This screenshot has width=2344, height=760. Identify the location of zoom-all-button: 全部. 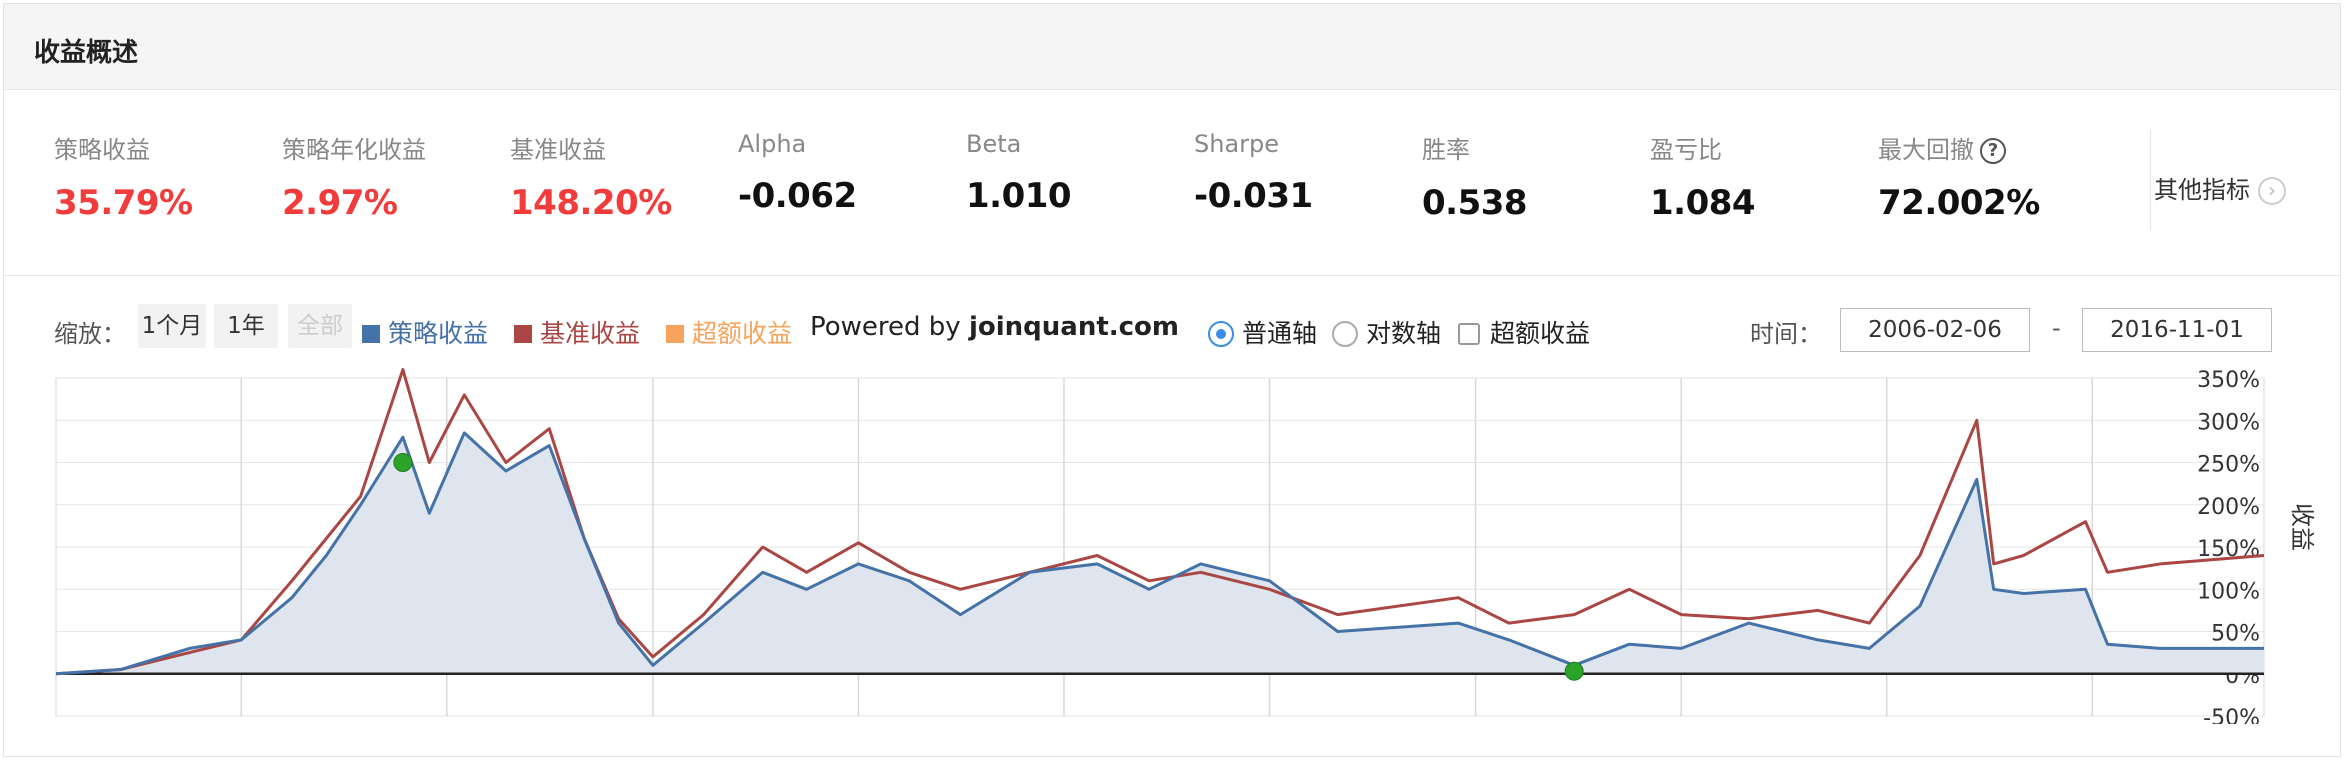
(320, 326).